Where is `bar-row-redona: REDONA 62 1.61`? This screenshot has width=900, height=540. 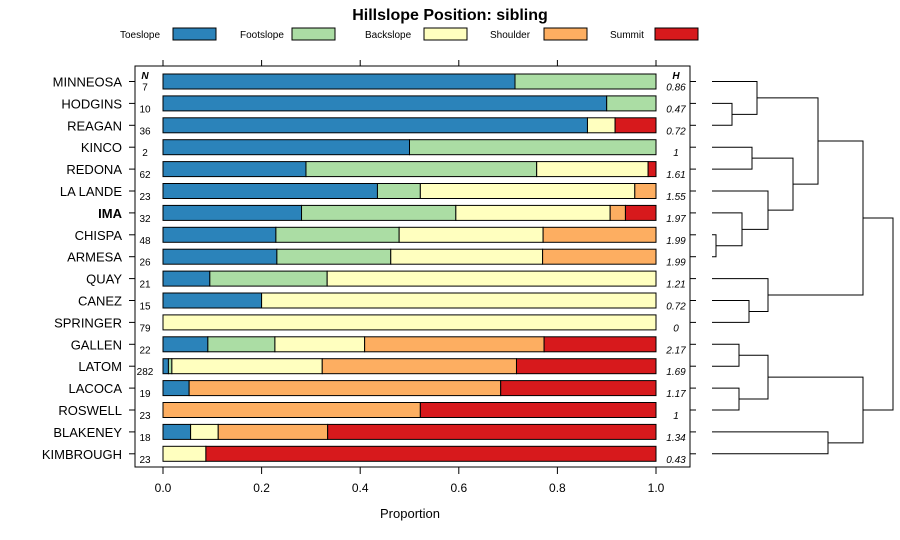 bar-row-redona: REDONA 62 1.61 is located at coordinates (381, 171).